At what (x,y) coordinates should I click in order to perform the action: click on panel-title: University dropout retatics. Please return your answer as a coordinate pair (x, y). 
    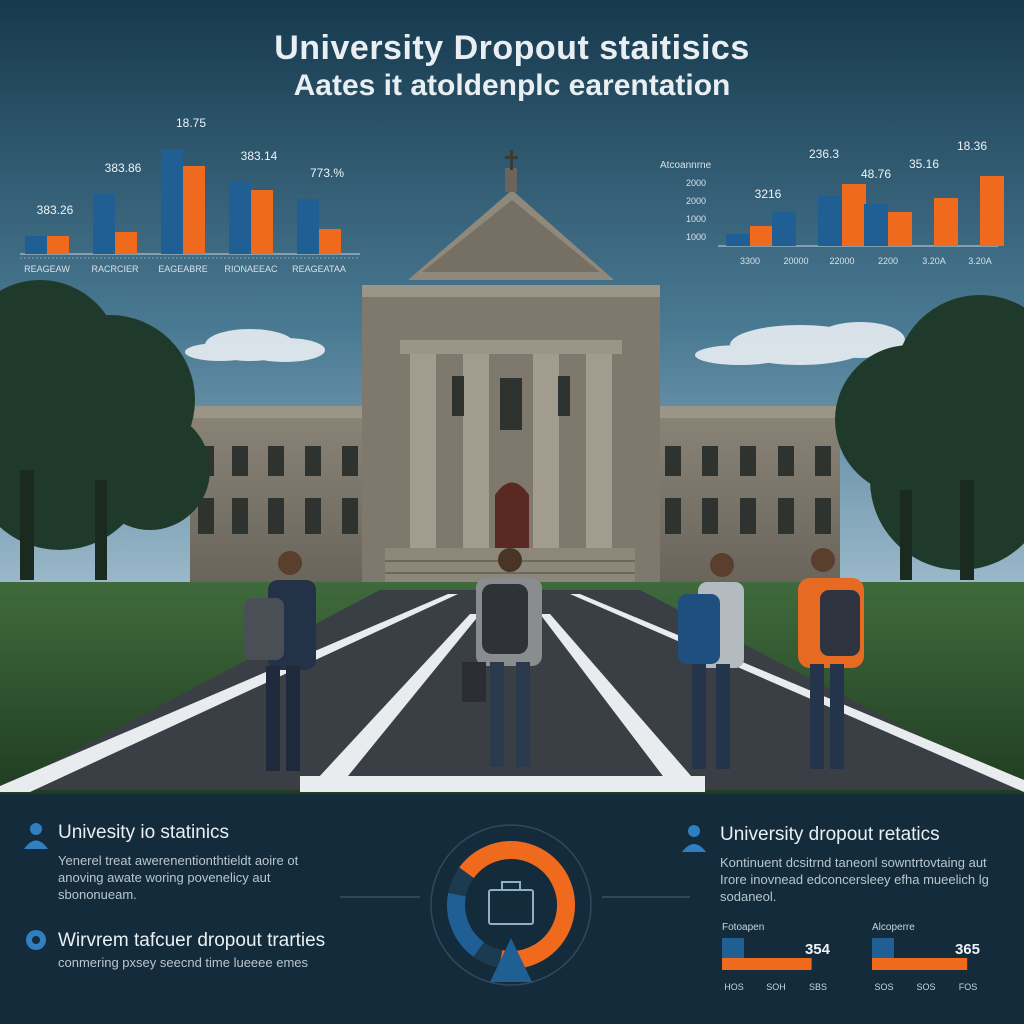
    Looking at the image, I should click on (830, 834).